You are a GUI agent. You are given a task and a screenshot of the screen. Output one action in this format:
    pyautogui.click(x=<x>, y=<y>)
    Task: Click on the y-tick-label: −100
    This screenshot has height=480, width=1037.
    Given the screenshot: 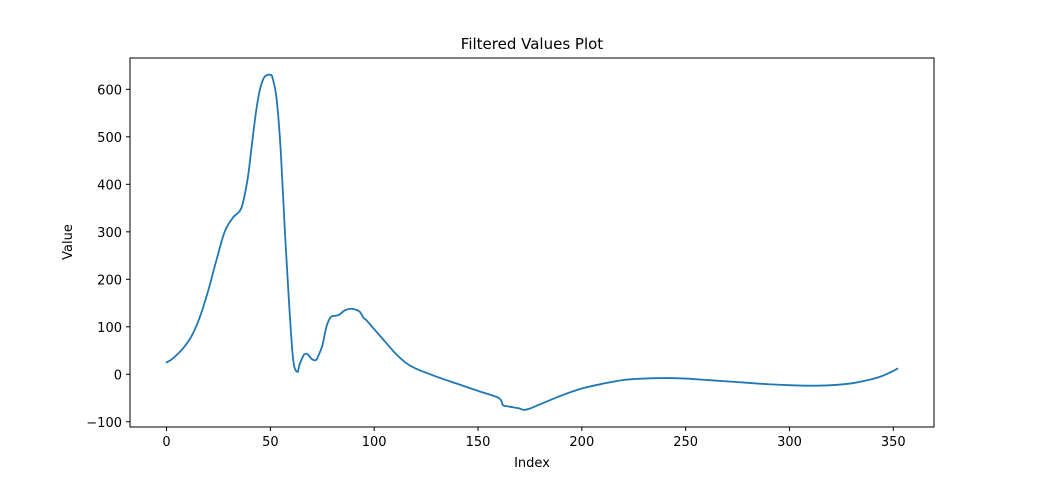 What is the action you would take?
    pyautogui.click(x=104, y=423)
    